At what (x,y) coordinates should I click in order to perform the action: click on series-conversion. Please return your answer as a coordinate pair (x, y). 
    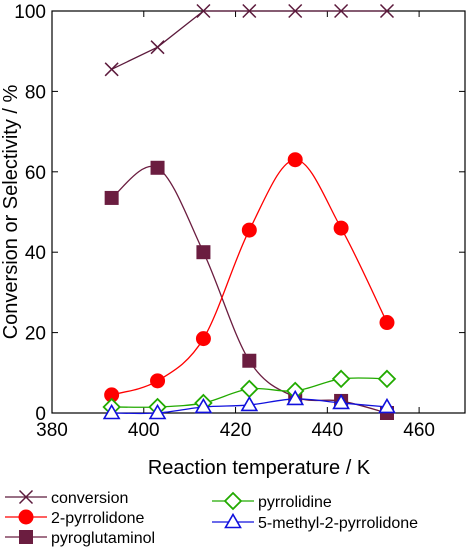
    Looking at the image, I should click on (249, 40).